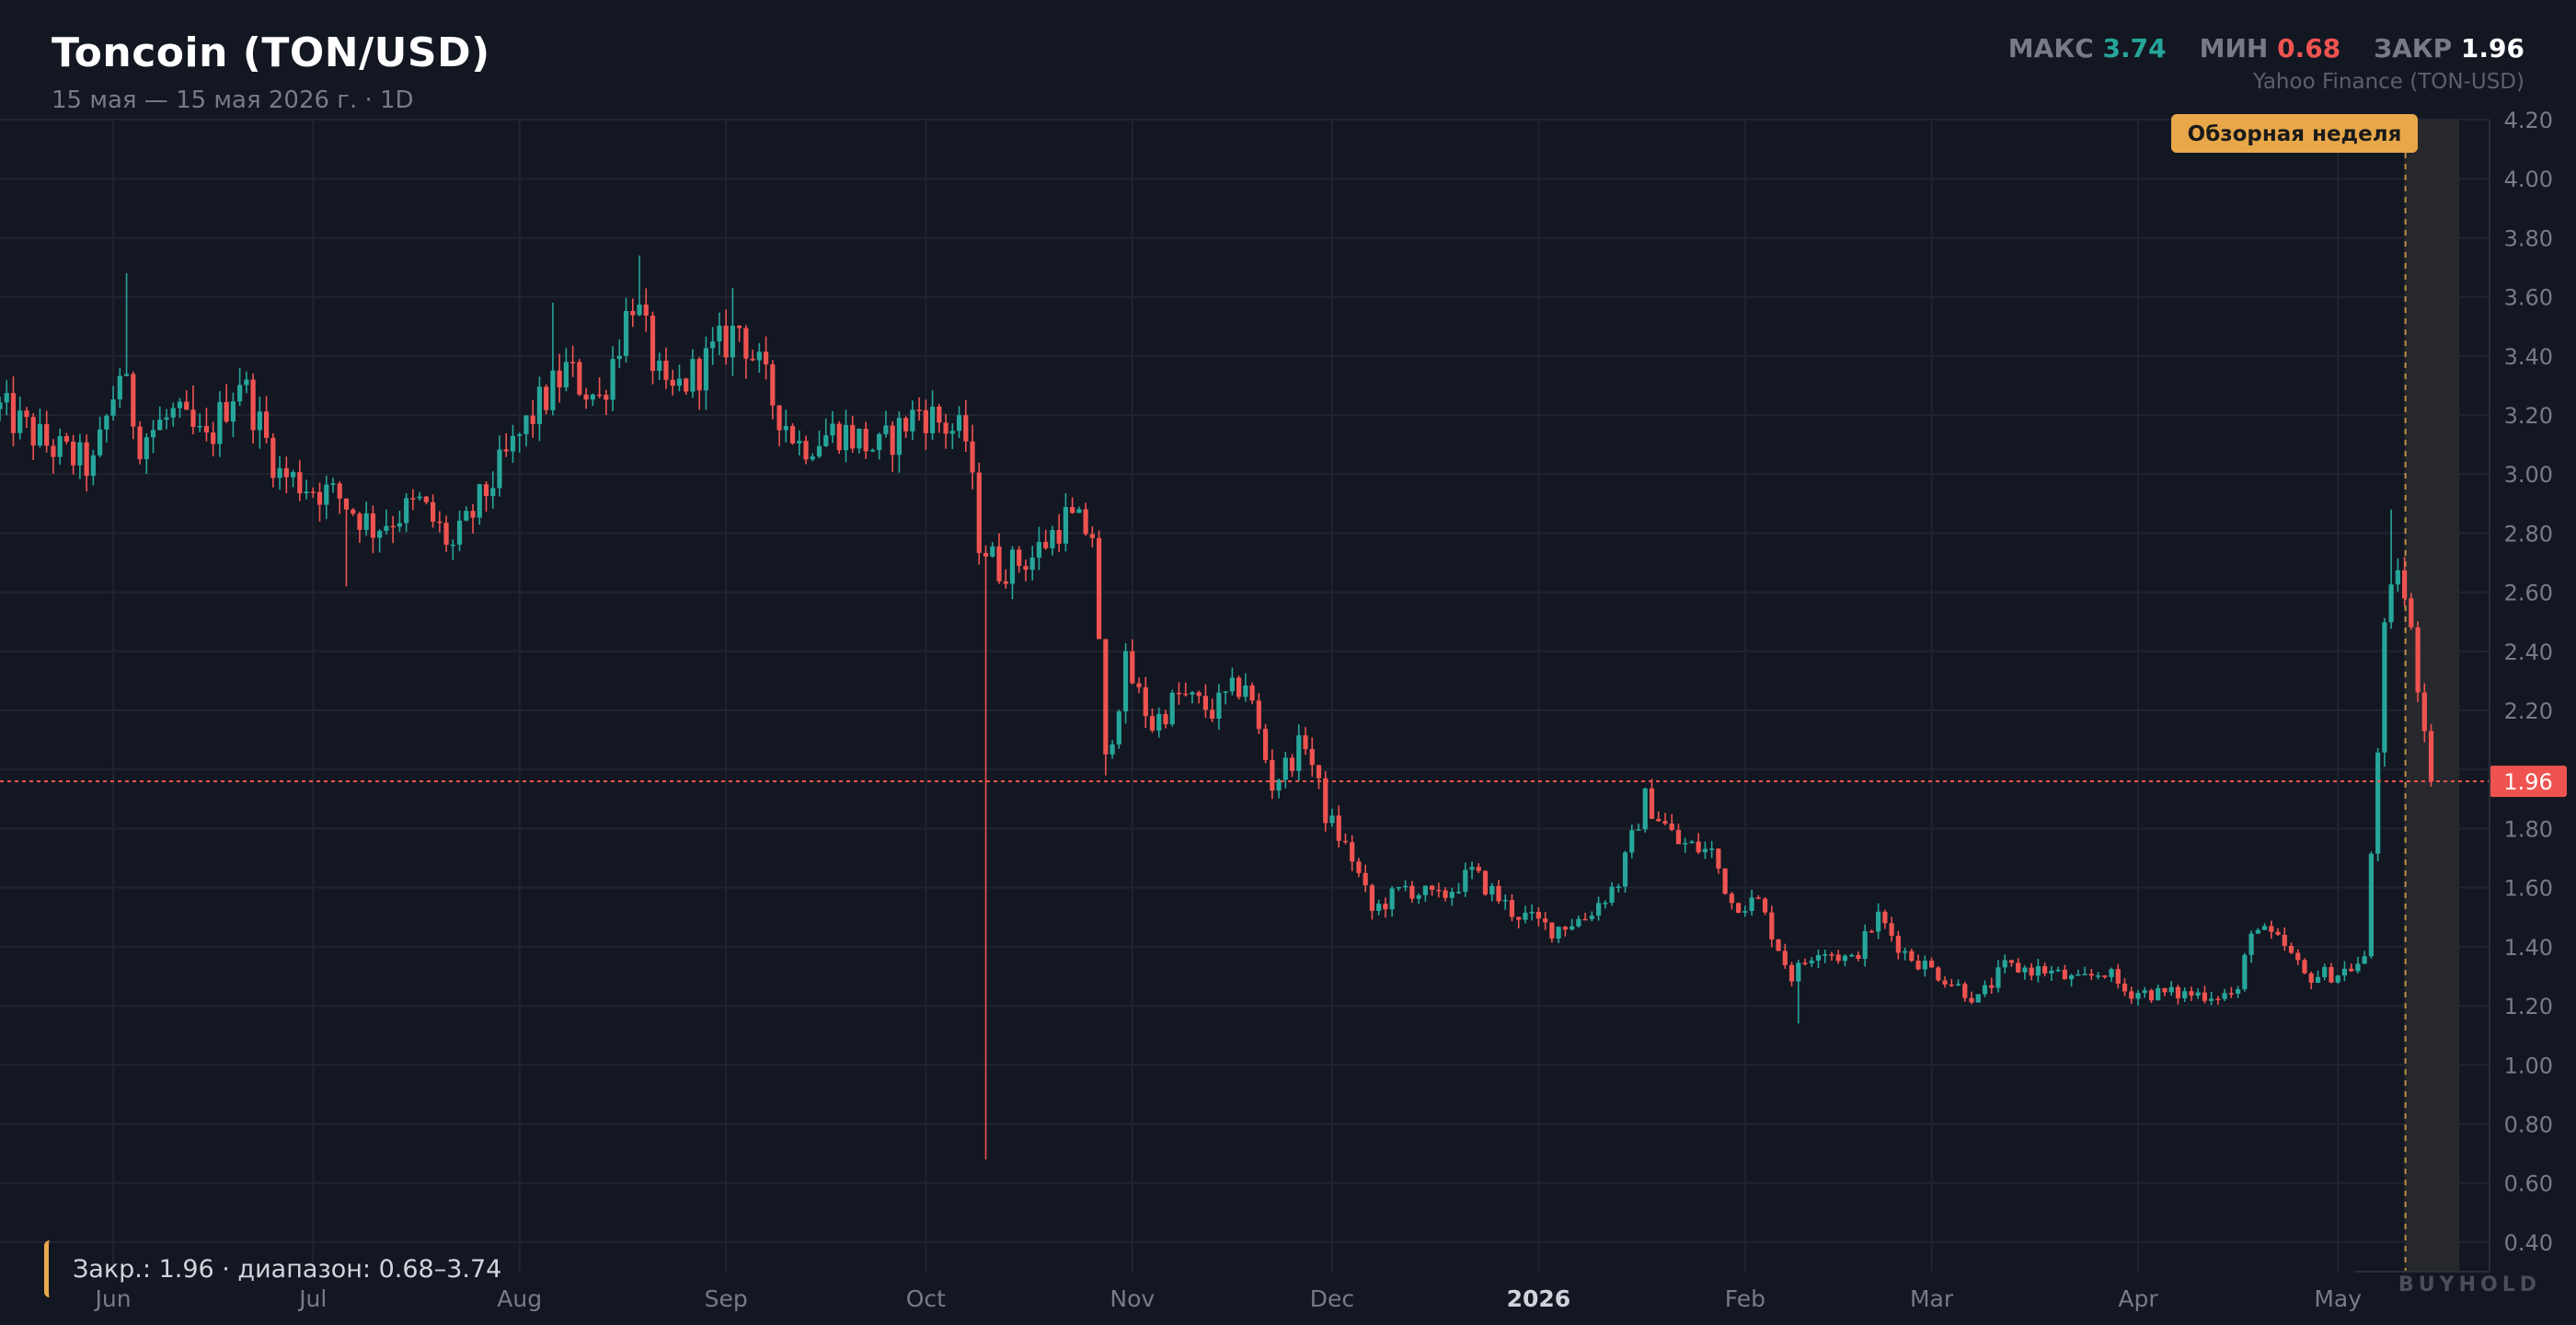  What do you see at coordinates (2528, 889) in the screenshot?
I see `y-tick-label: 1.60` at bounding box center [2528, 889].